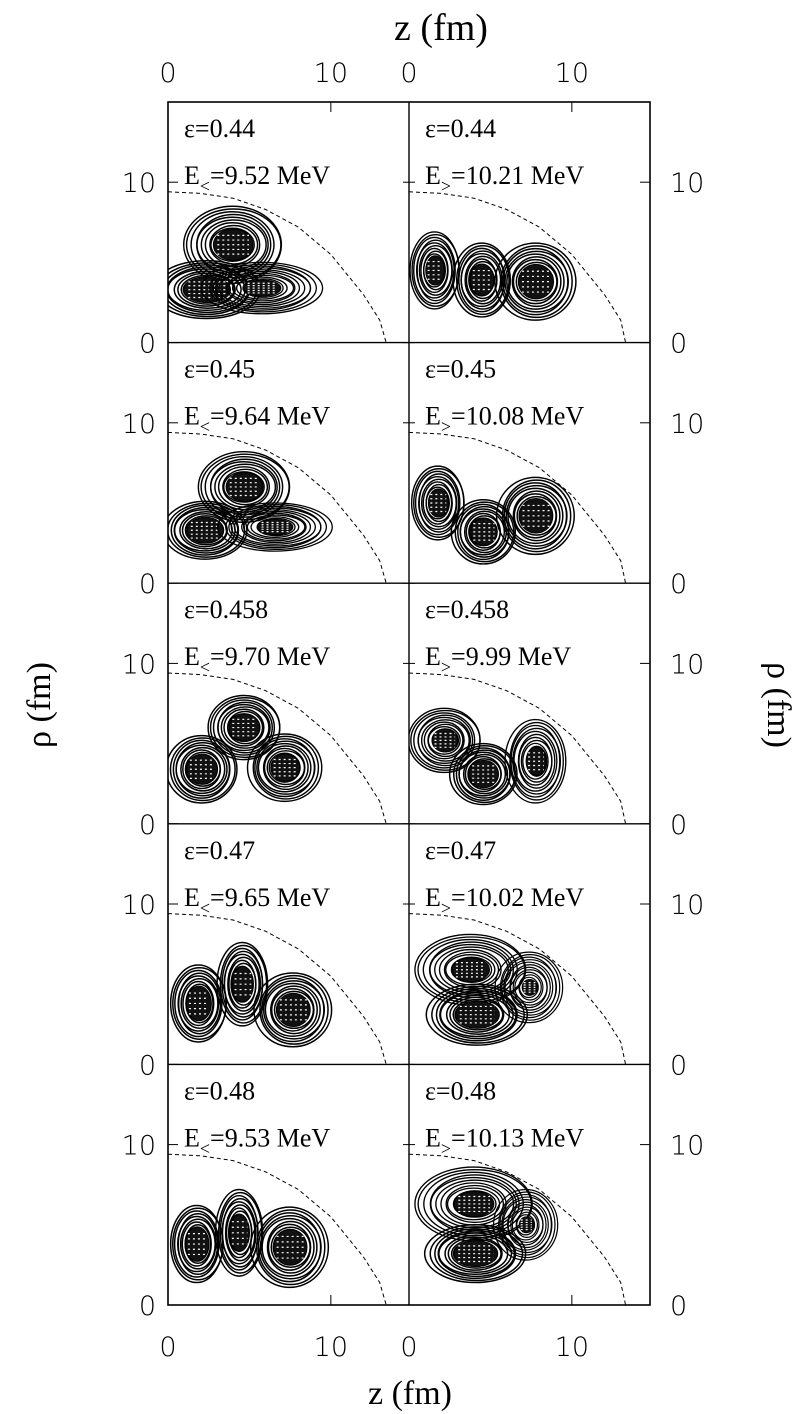 The image size is (809, 1414). Describe the element at coordinates (39, 705) in the screenshot. I see `y-axis-title-left: ρ (fm)` at that location.